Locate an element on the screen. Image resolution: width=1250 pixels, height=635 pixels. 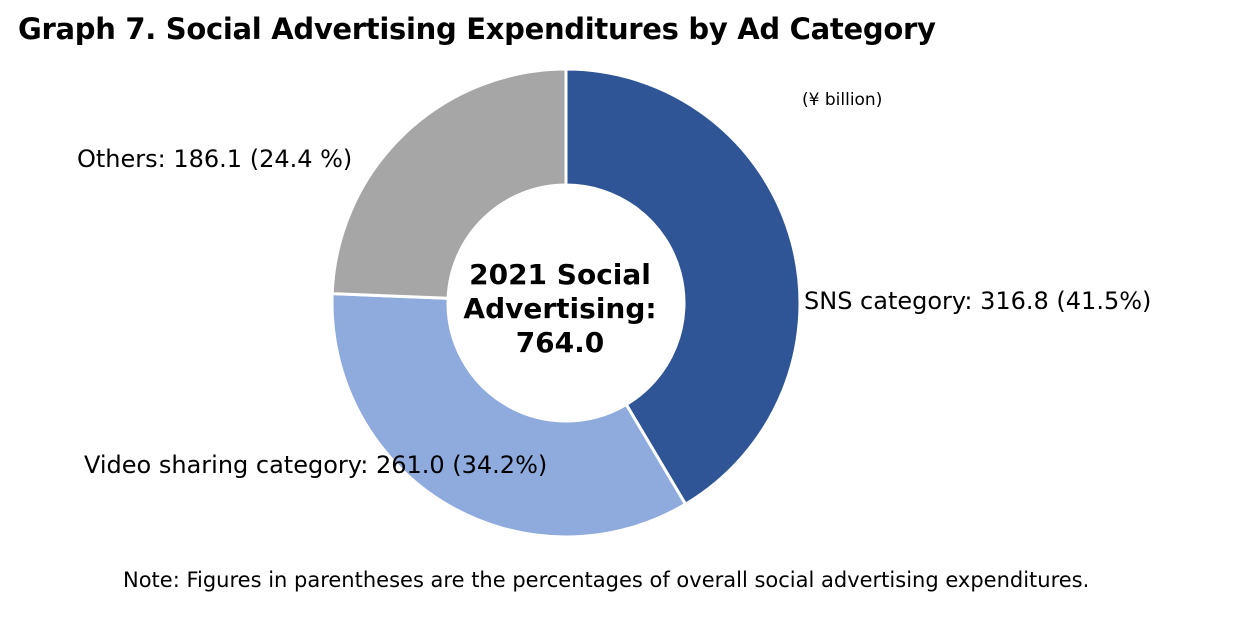
center-total-label: 2021 Social Advertising: 764.0 is located at coordinates (560, 309).